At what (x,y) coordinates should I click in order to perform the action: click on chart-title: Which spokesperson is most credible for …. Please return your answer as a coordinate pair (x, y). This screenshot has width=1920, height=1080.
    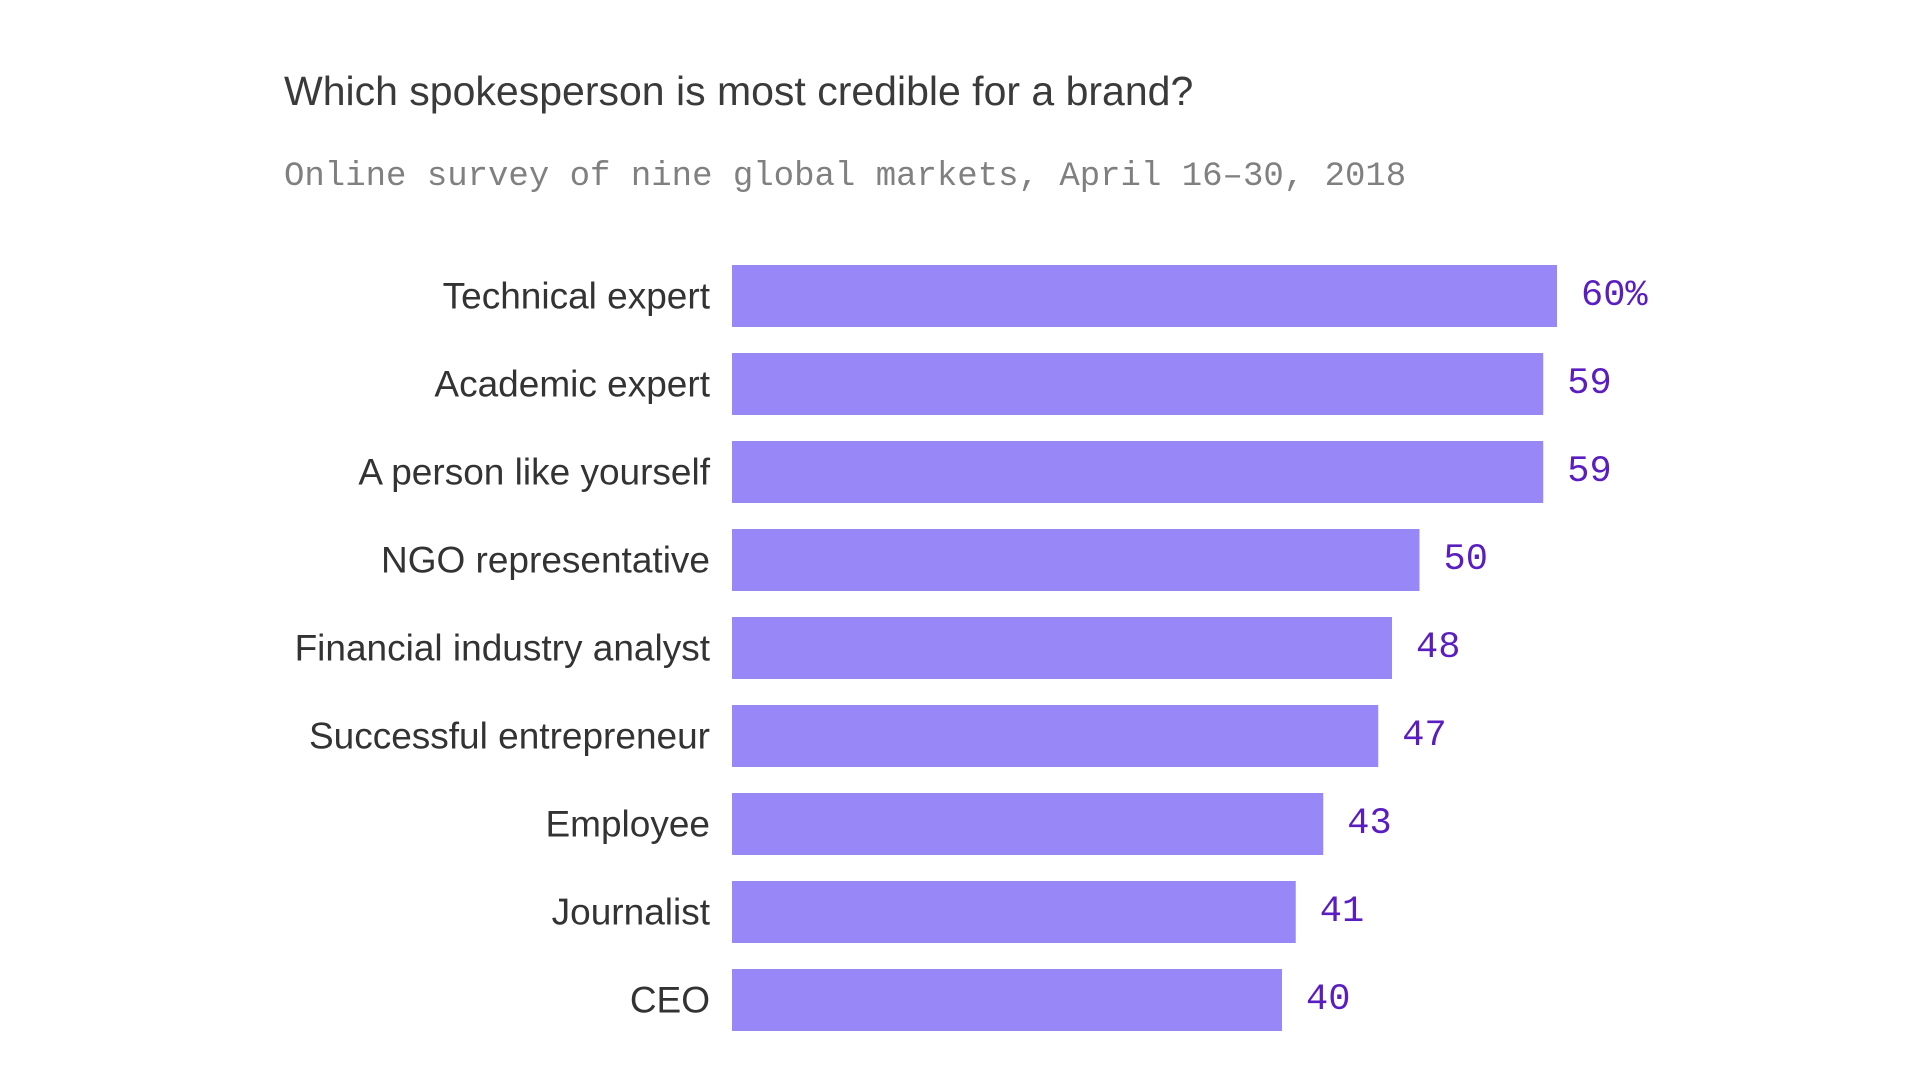
    Looking at the image, I should click on (739, 91).